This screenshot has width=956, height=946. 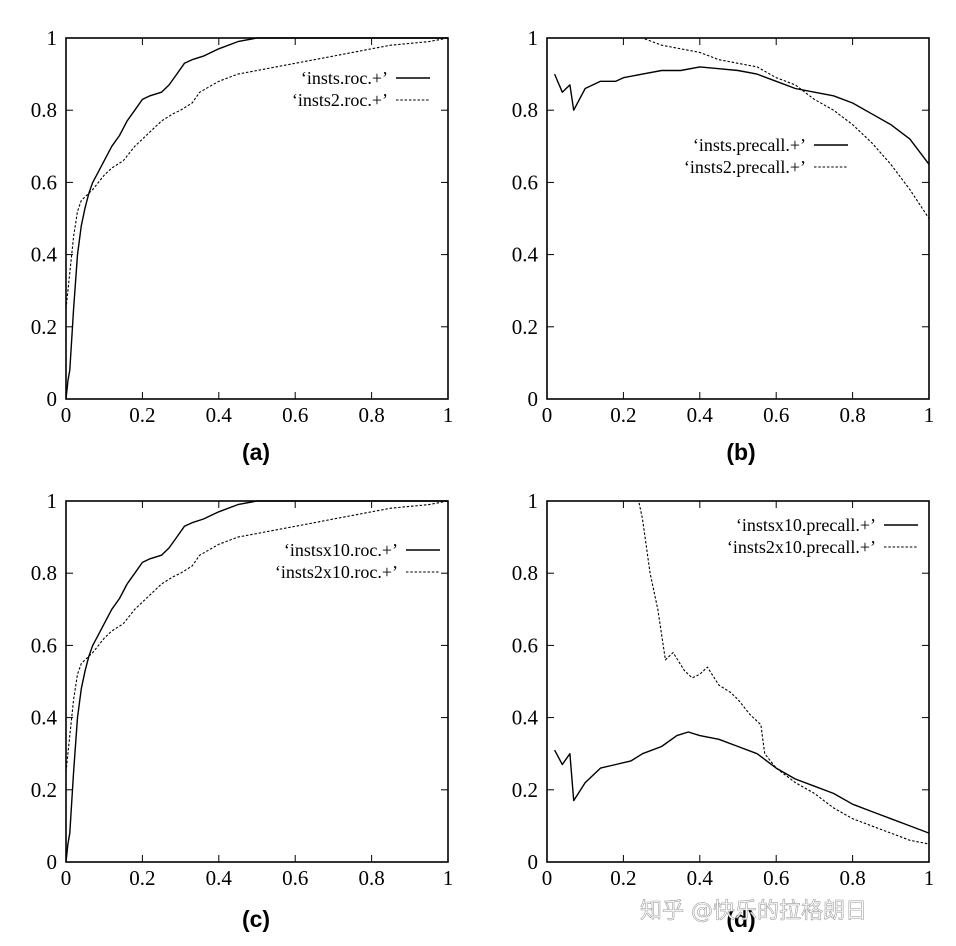 I want to click on legend-label: ‘insts.precall.+’, so click(x=749, y=145).